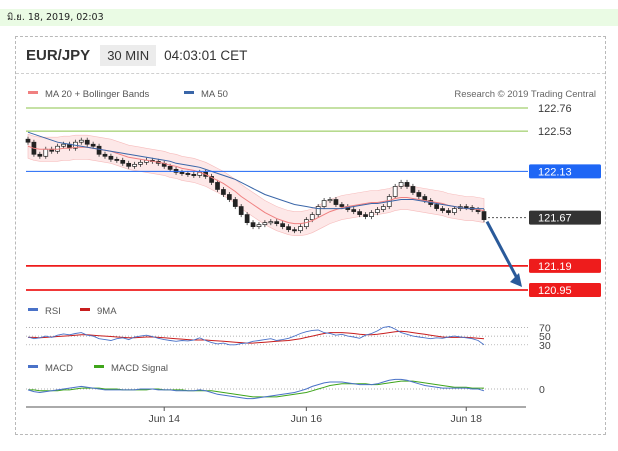 This screenshot has height=451, width=618. What do you see at coordinates (139, 368) in the screenshot?
I see `macd-signal-legend-label: MACD Signal` at bounding box center [139, 368].